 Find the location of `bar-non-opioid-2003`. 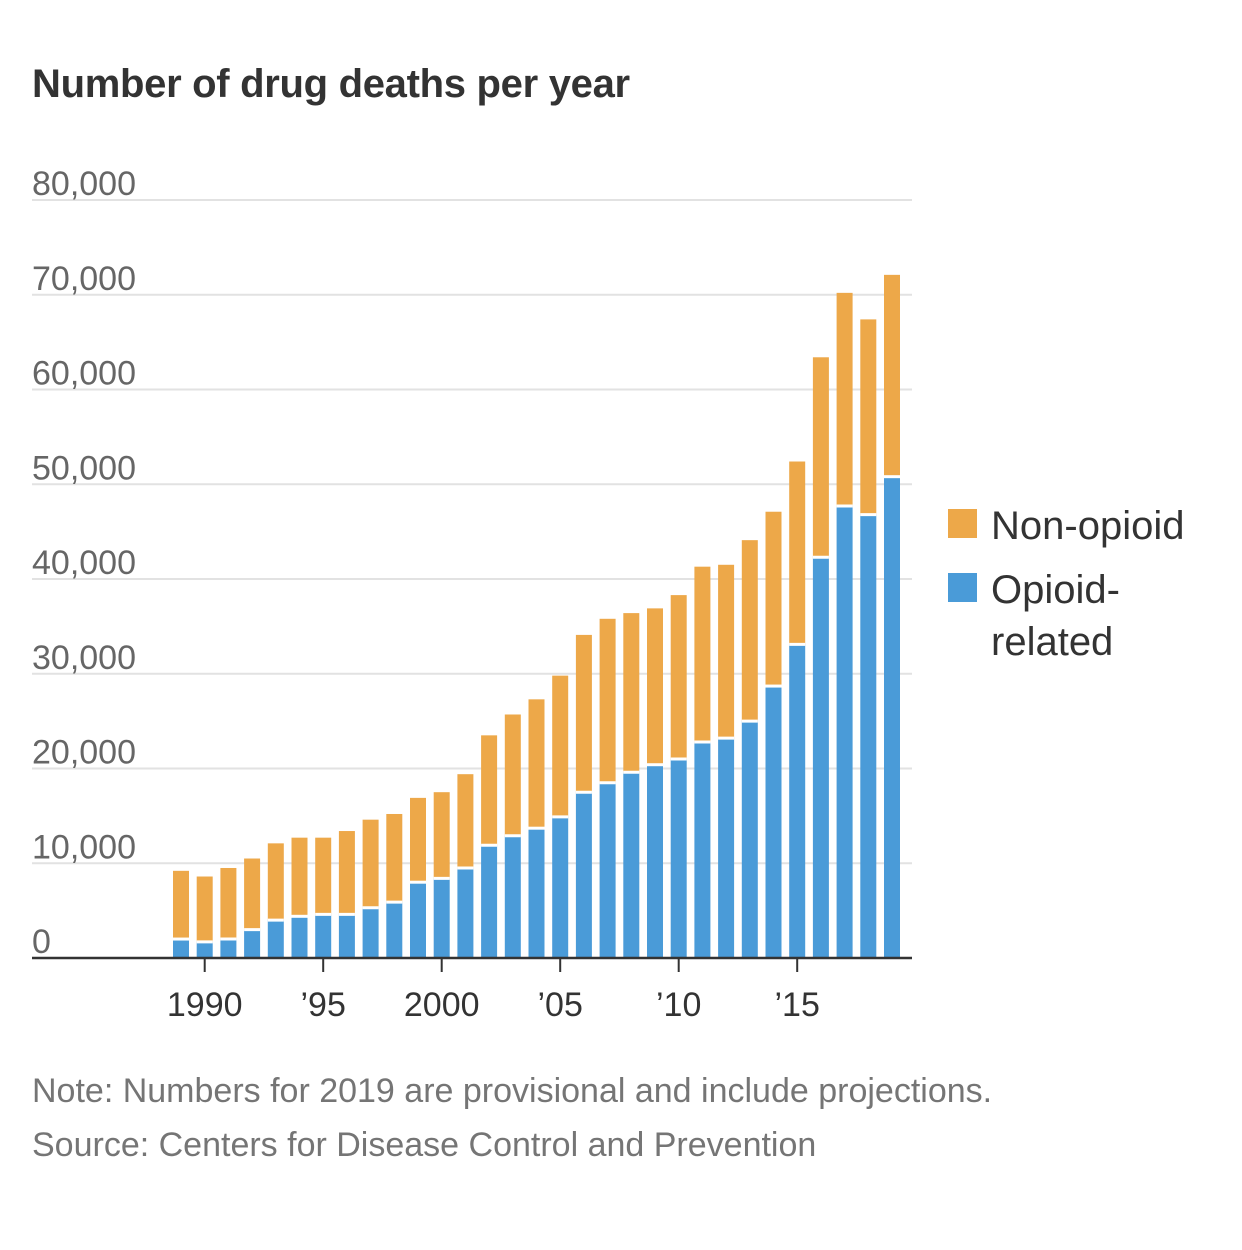

bar-non-opioid-2003 is located at coordinates (512, 775).